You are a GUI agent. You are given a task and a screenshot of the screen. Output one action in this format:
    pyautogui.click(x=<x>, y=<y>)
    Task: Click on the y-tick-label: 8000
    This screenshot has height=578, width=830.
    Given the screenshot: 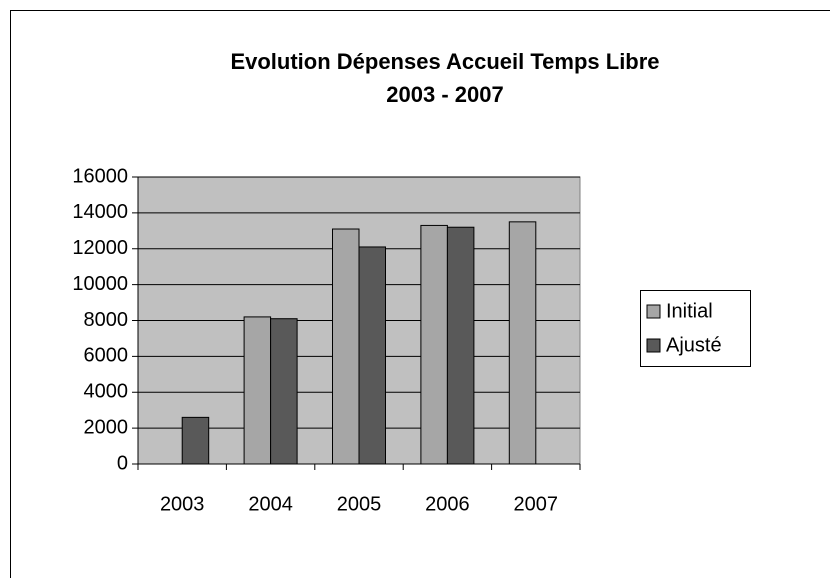 What is the action you would take?
    pyautogui.click(x=106, y=320)
    